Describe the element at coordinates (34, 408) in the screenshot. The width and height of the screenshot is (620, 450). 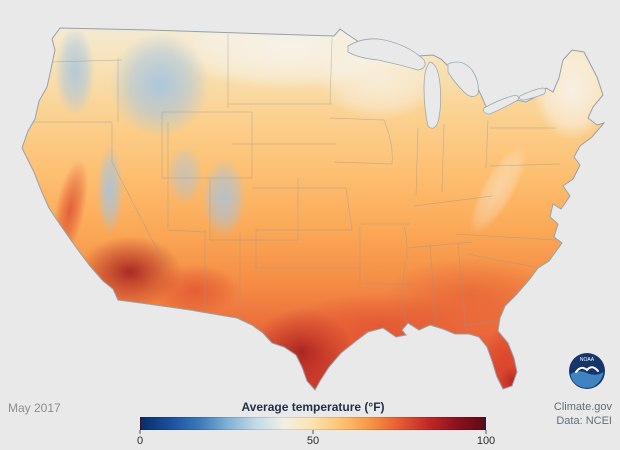
I see `map-period: May 2017` at that location.